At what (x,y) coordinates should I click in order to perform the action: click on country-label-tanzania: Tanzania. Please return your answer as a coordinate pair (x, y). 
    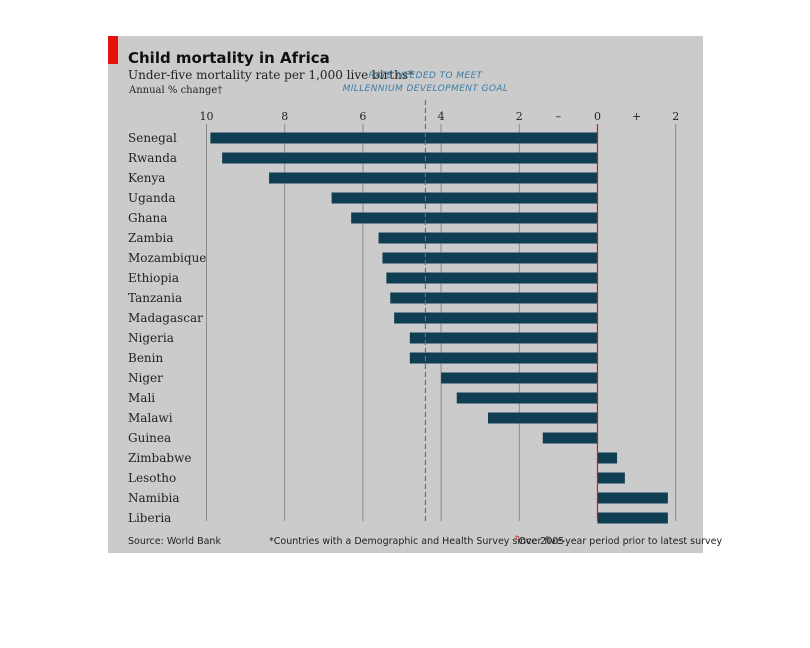
    Looking at the image, I should click on (155, 298).